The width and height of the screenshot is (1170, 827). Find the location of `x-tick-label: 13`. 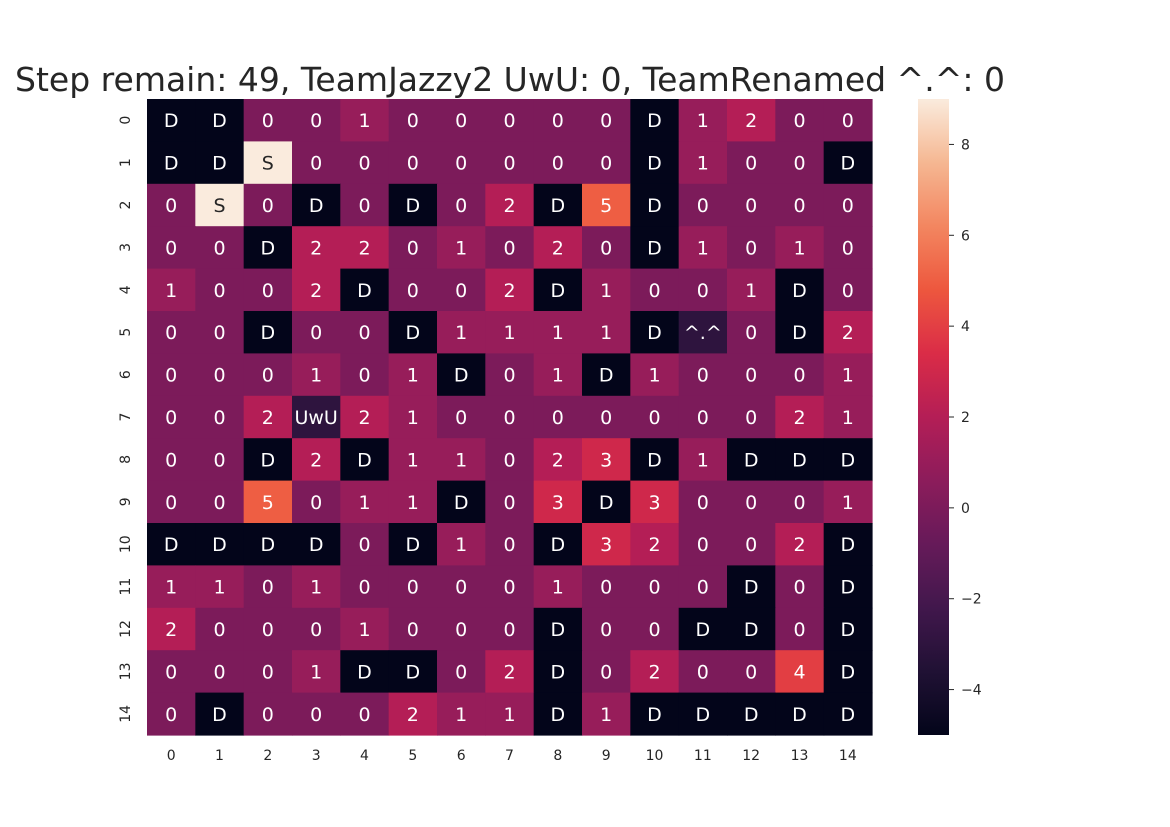

x-tick-label: 13 is located at coordinates (800, 756).